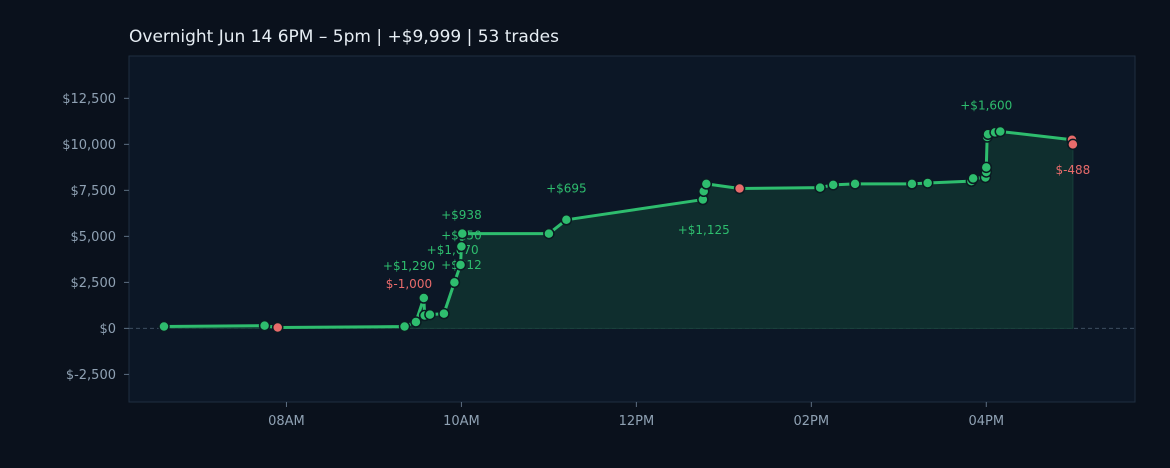  I want to click on x-tick-label: 04PM, so click(986, 421).